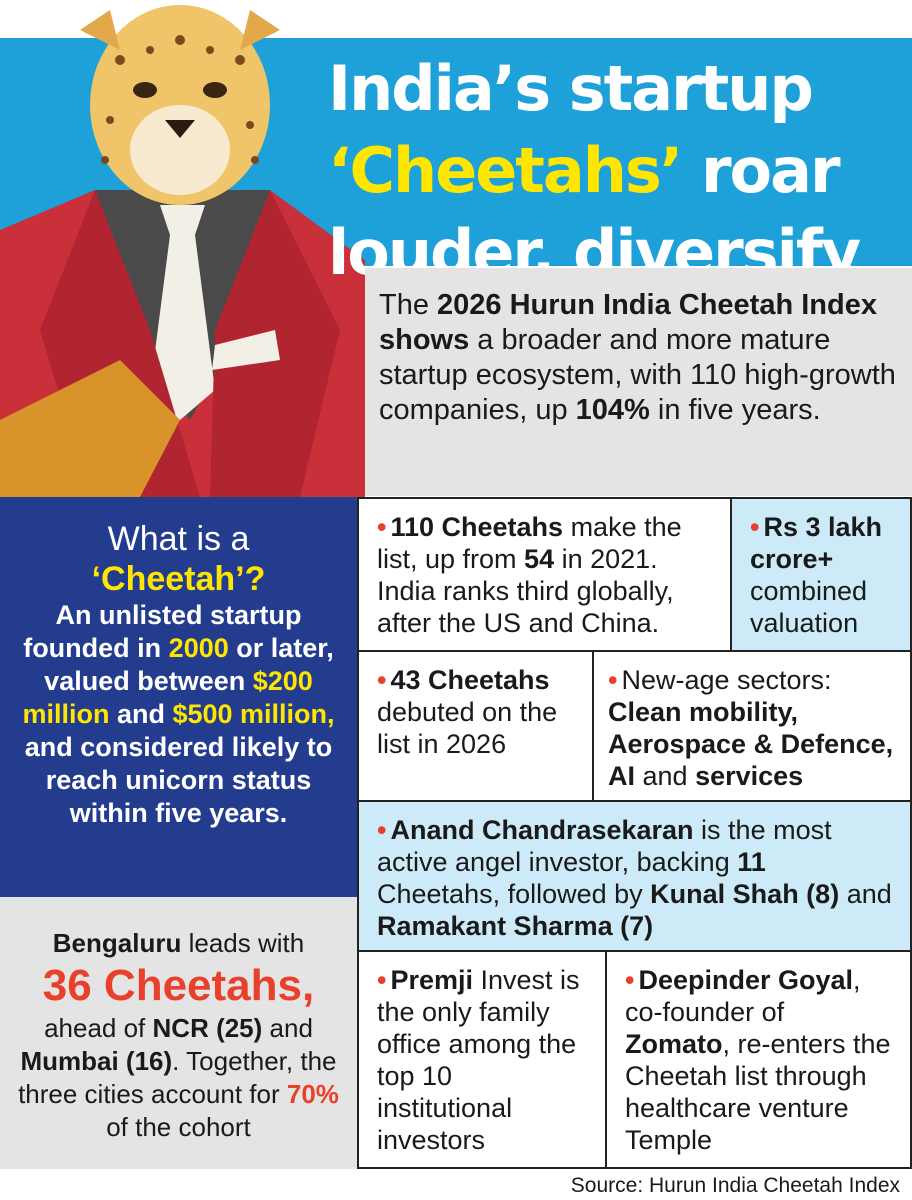 This screenshot has height=1200, width=912. Describe the element at coordinates (761, 170) in the screenshot. I see `headline-line: roar` at that location.